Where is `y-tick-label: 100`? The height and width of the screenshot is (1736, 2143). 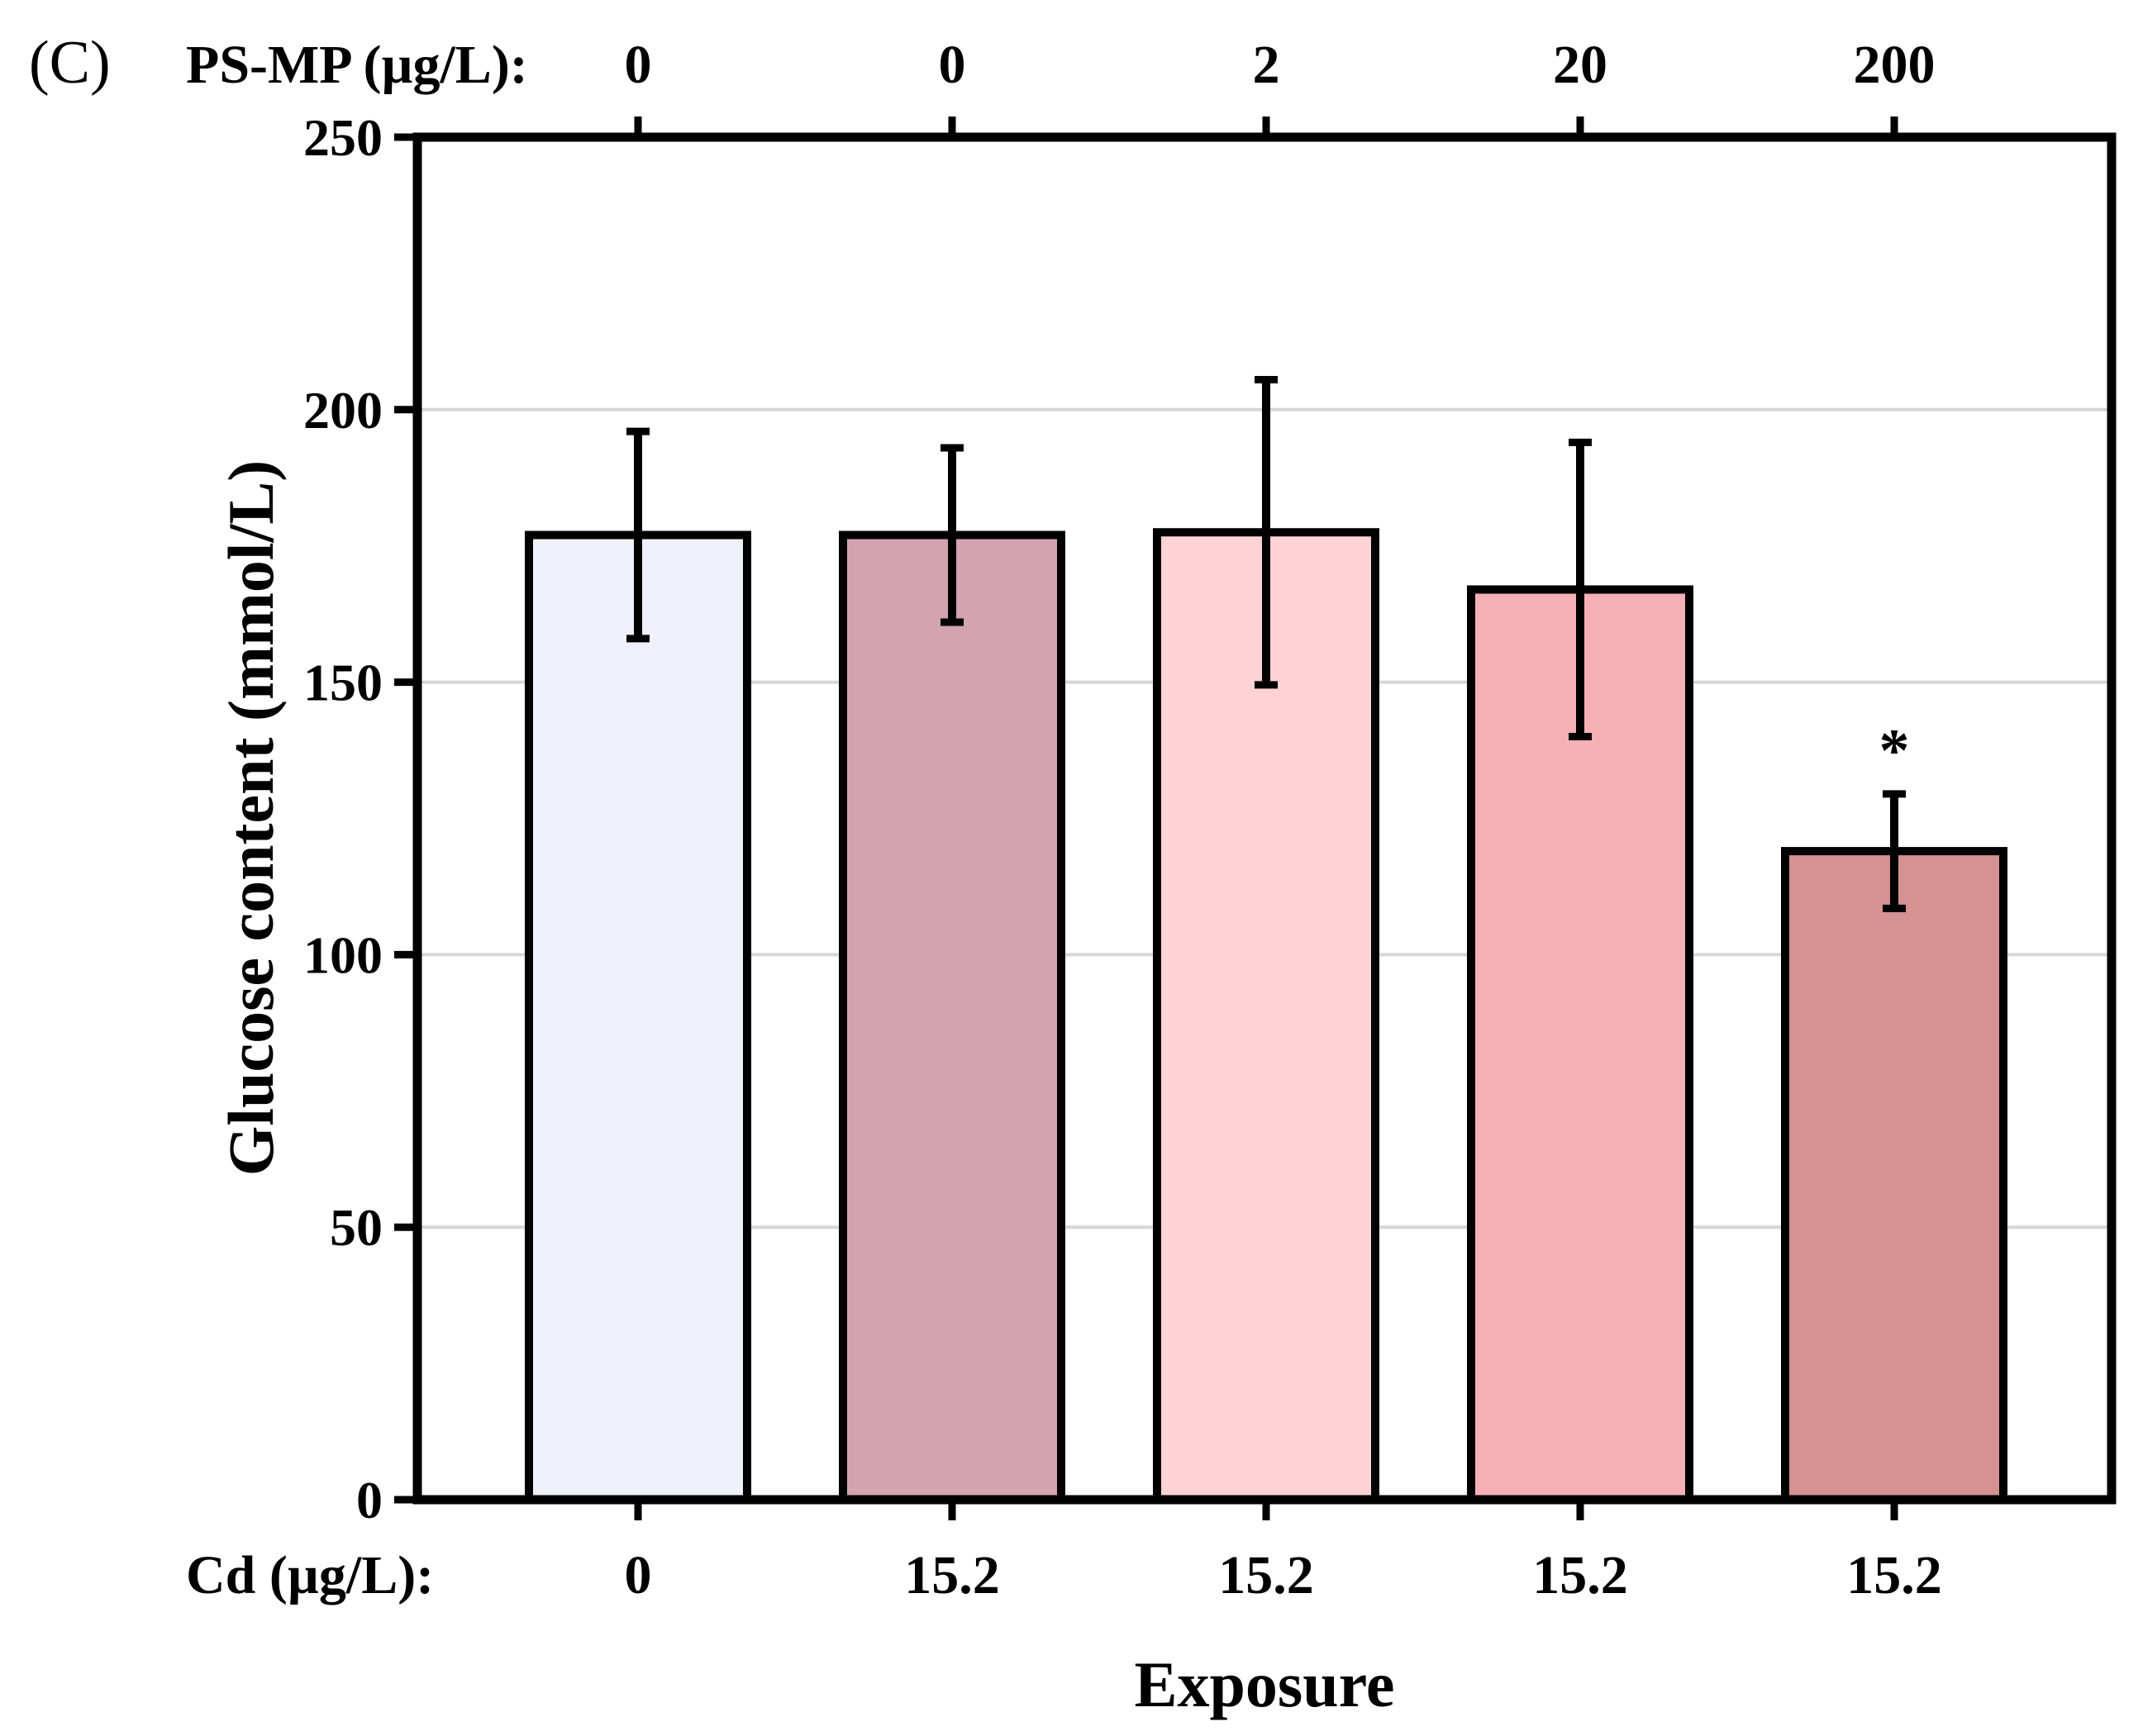
y-tick-label: 100 is located at coordinates (343, 955).